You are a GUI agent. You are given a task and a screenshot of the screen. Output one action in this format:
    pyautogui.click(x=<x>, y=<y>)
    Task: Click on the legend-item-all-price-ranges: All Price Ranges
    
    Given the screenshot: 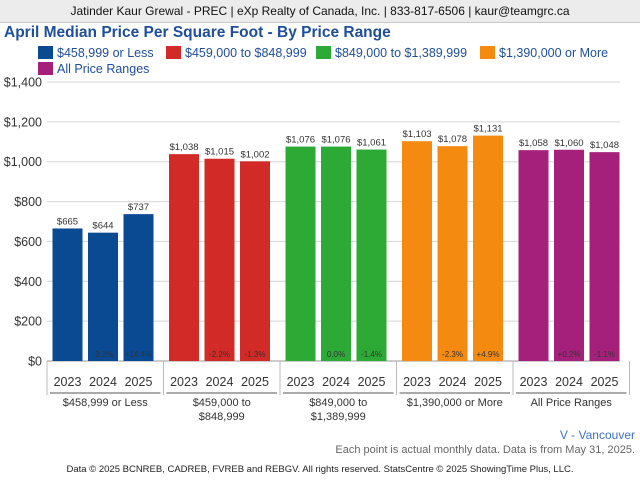 What is the action you would take?
    pyautogui.click(x=93, y=69)
    